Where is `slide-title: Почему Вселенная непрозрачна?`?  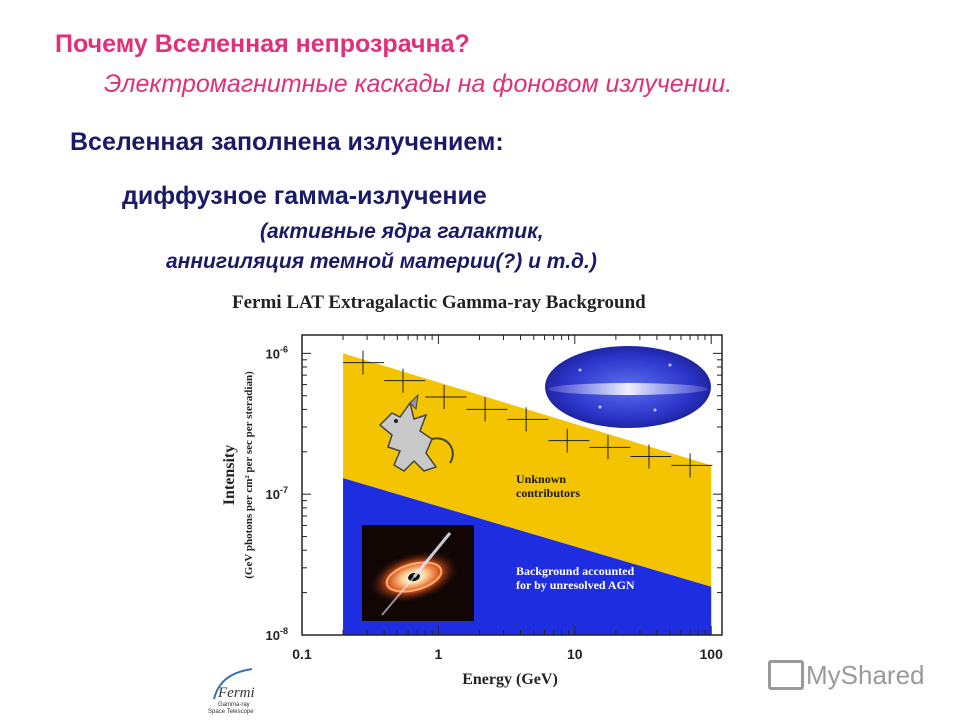
slide-title: Почему Вселенная непрозрачна? is located at coordinates (262, 44).